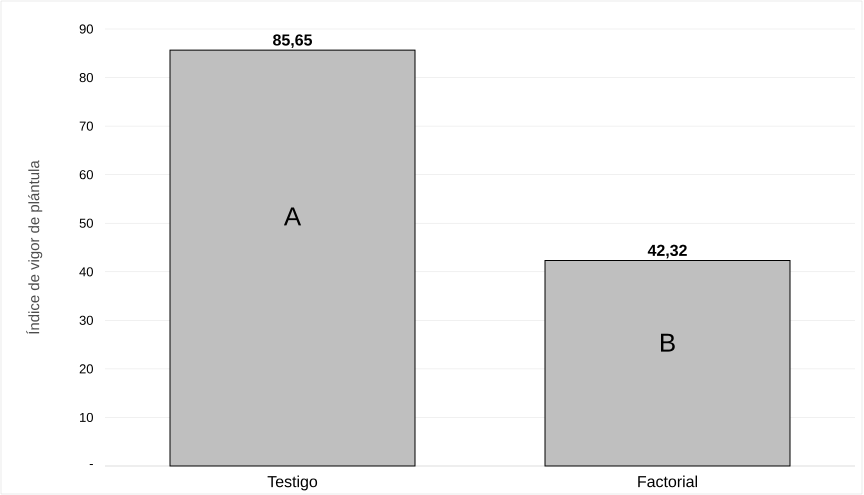 The width and height of the screenshot is (864, 495). Describe the element at coordinates (293, 483) in the screenshot. I see `x-tick-label: Testigo` at that location.